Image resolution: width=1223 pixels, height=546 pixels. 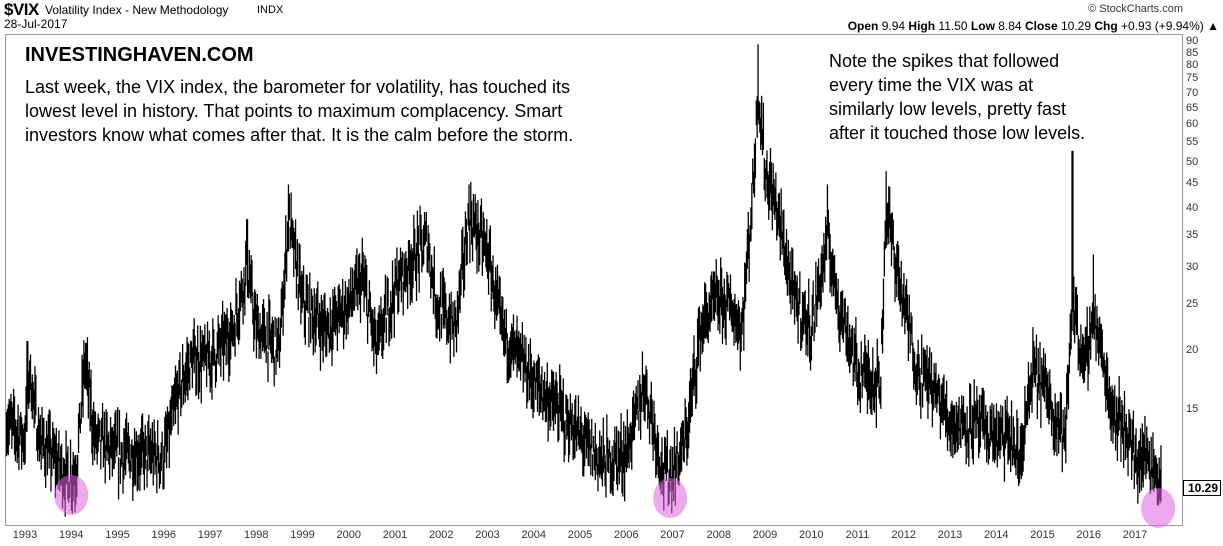 I want to click on x-tick-label: 1993, so click(x=25, y=535).